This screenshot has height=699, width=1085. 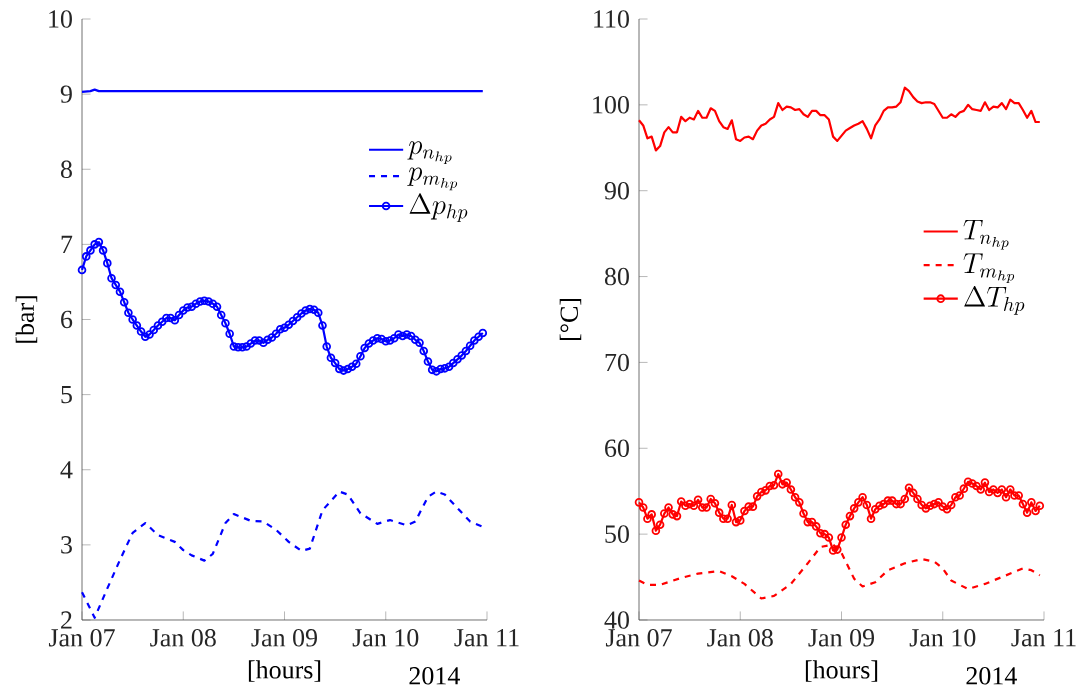 I want to click on legend-label: $T_{n_{hp}}$, so click(x=986, y=234).